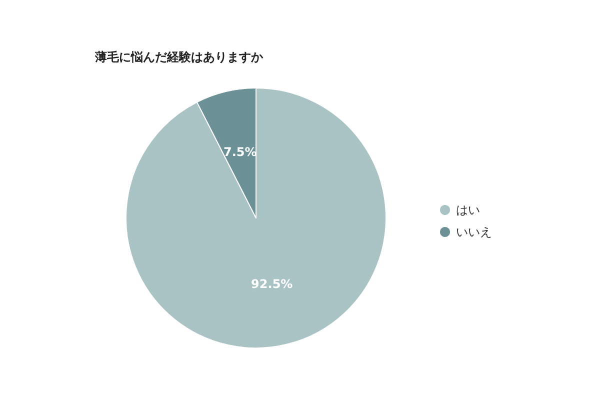  Describe the element at coordinates (272, 284) in the screenshot. I see `data-label: 92.5%` at that location.